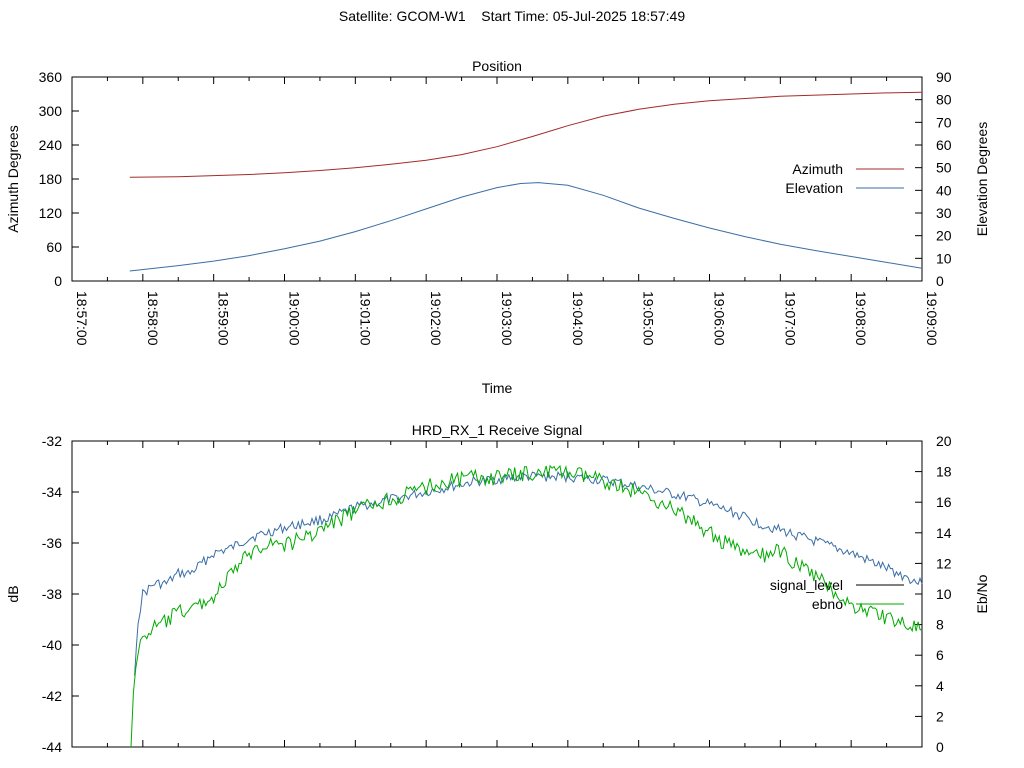 The width and height of the screenshot is (1024, 768). What do you see at coordinates (578, 318) in the screenshot?
I see `x-tick-label: 19:04:00` at bounding box center [578, 318].